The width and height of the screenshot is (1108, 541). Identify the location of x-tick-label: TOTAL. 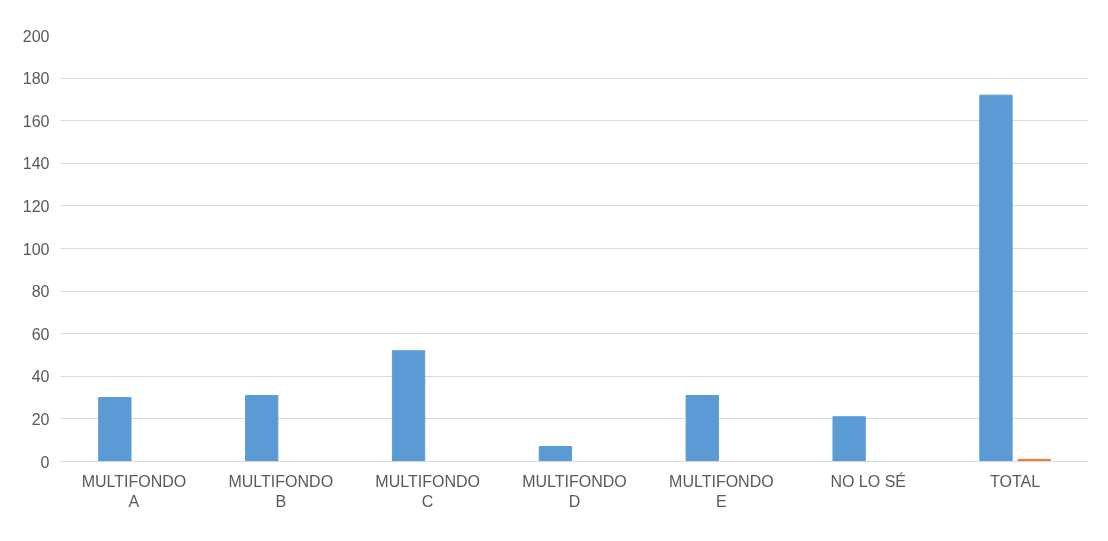
(1015, 481).